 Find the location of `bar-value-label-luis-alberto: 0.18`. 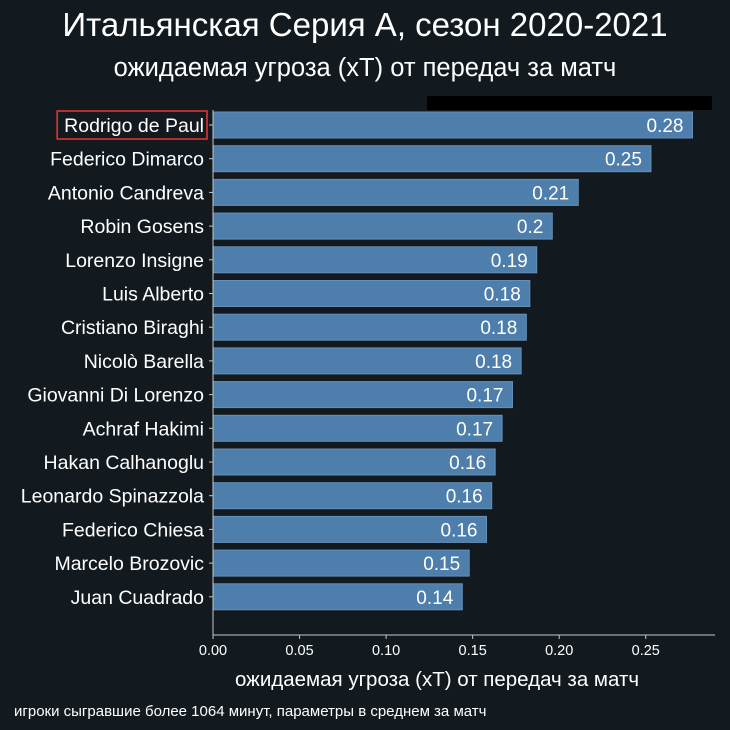

bar-value-label-luis-alberto: 0.18 is located at coordinates (502, 295).